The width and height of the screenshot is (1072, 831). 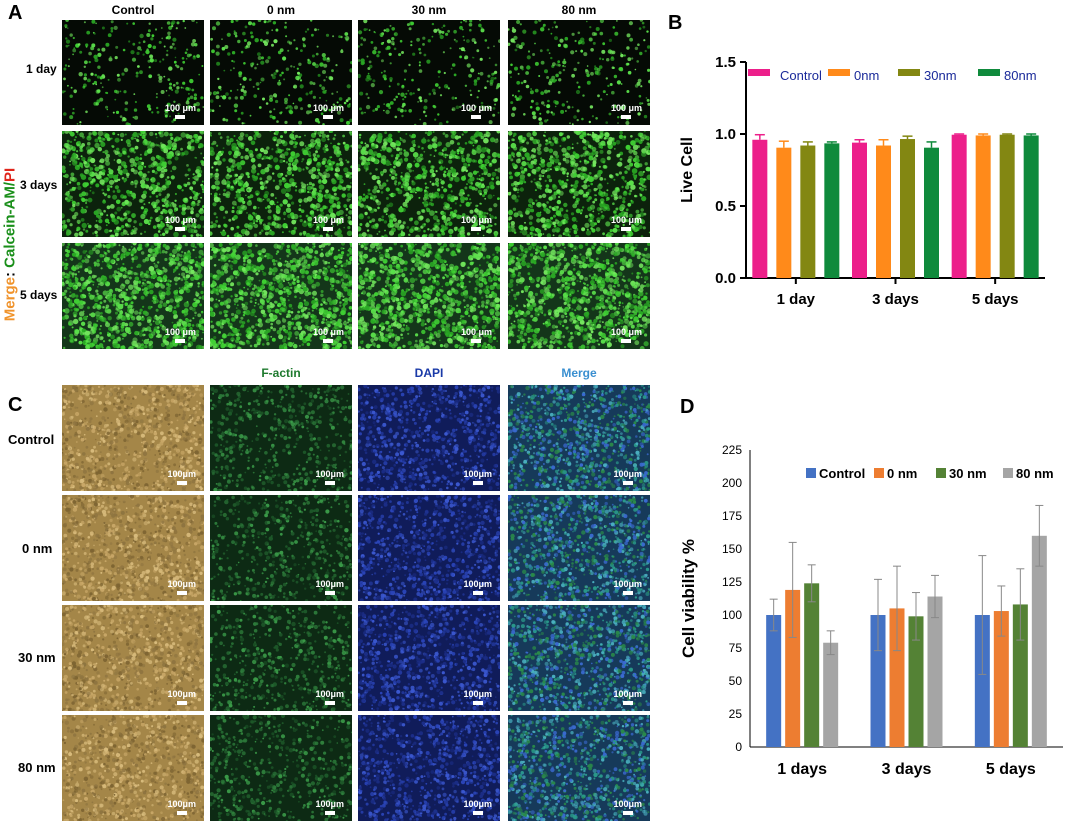 What do you see at coordinates (687, 170) in the screenshot?
I see `y-axis-label: Live Cell` at bounding box center [687, 170].